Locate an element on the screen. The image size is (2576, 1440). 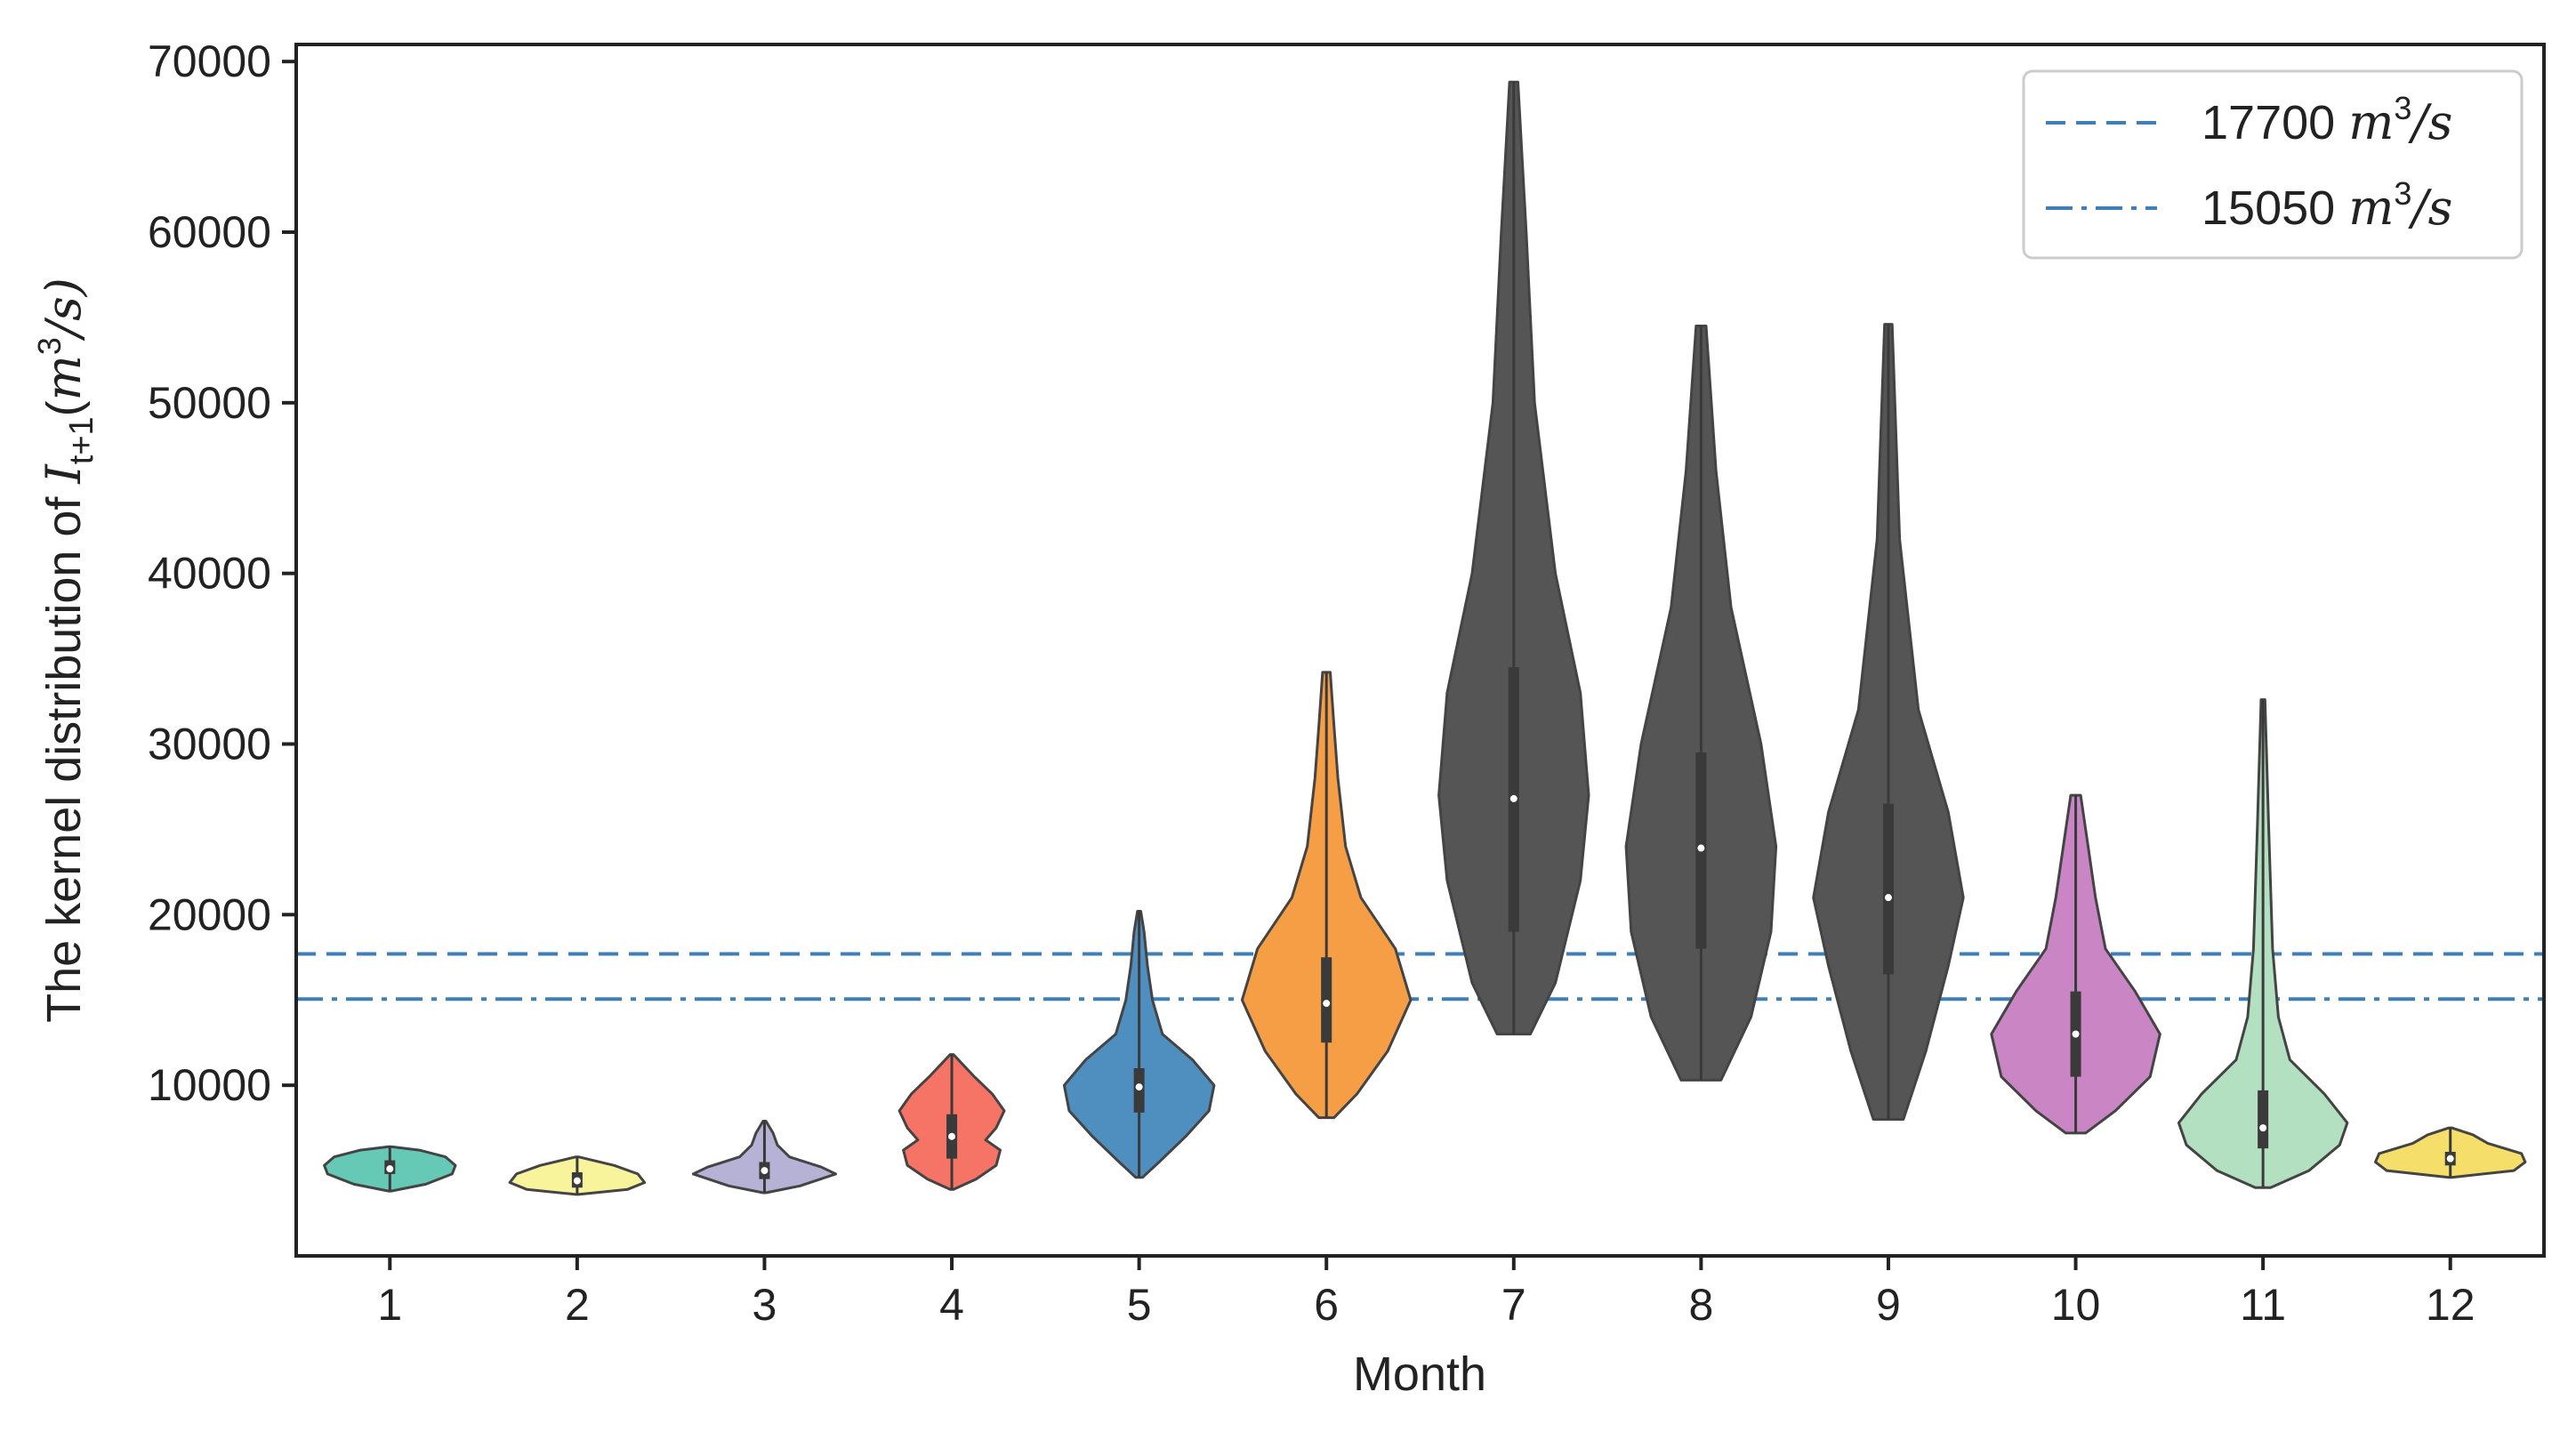
x-tick-label: 12 is located at coordinates (2450, 1305).